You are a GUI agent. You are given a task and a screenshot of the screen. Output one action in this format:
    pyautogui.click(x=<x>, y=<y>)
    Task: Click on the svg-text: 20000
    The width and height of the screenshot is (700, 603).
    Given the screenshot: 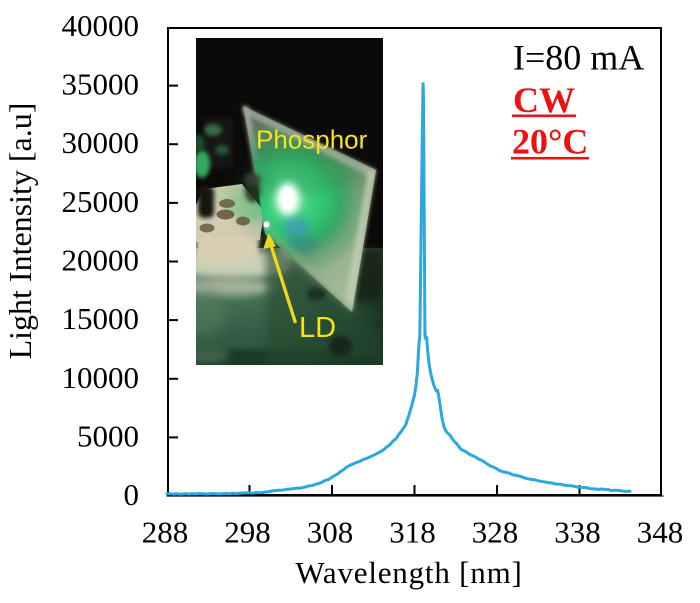 What is the action you would take?
    pyautogui.click(x=101, y=260)
    